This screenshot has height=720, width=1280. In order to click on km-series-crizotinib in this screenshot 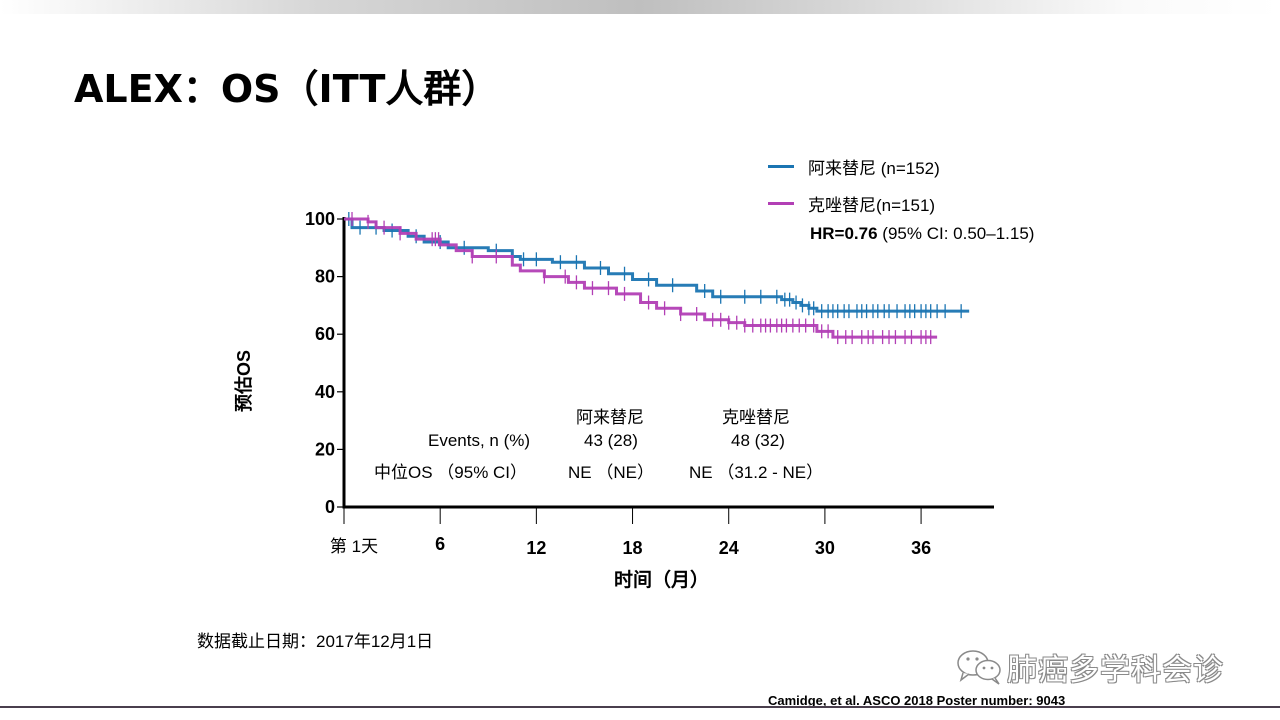, I will do `click(641, 278)`.